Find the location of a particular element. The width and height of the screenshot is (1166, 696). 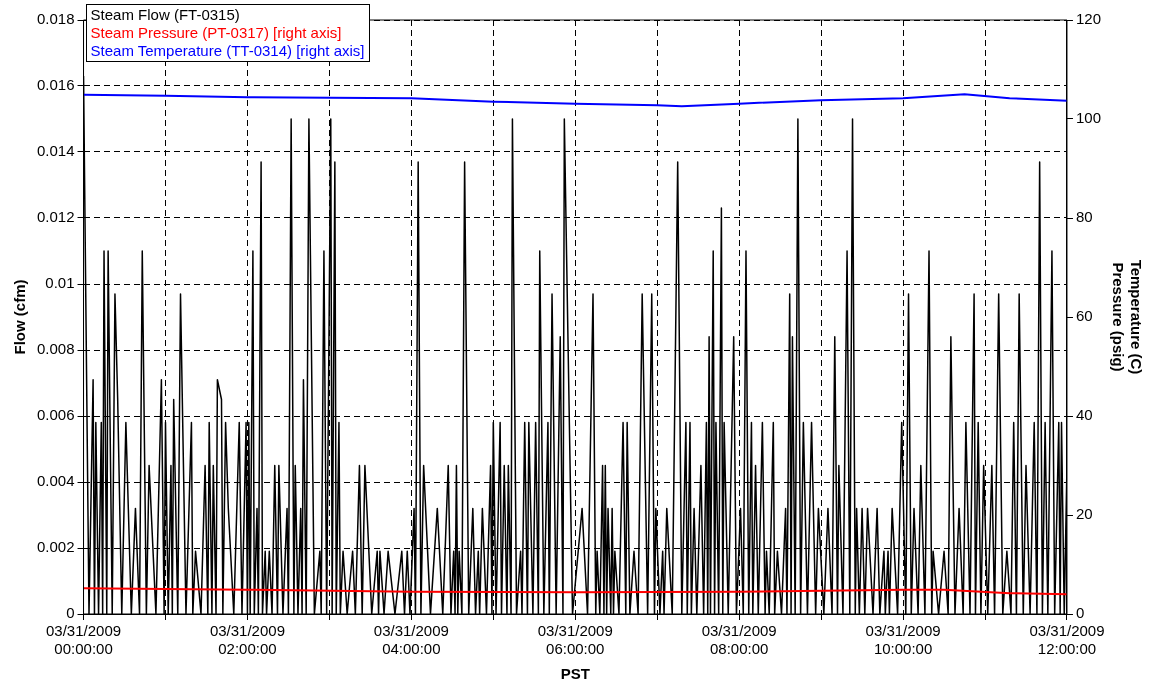

y-tick-label: 0.012 is located at coordinates (55, 217).